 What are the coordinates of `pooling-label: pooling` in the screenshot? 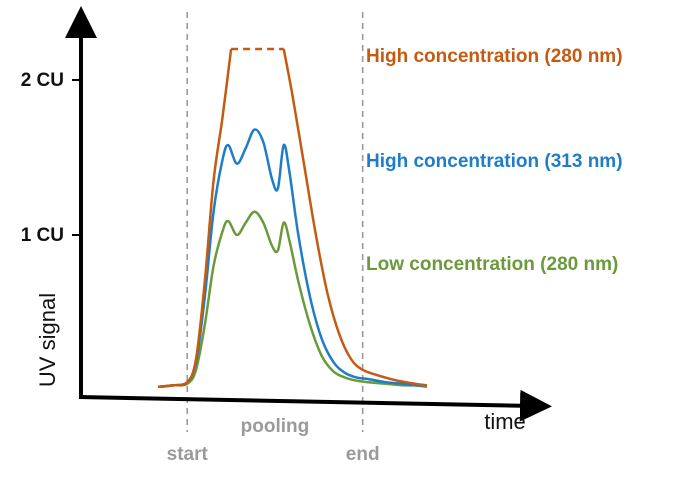 It's located at (275, 426).